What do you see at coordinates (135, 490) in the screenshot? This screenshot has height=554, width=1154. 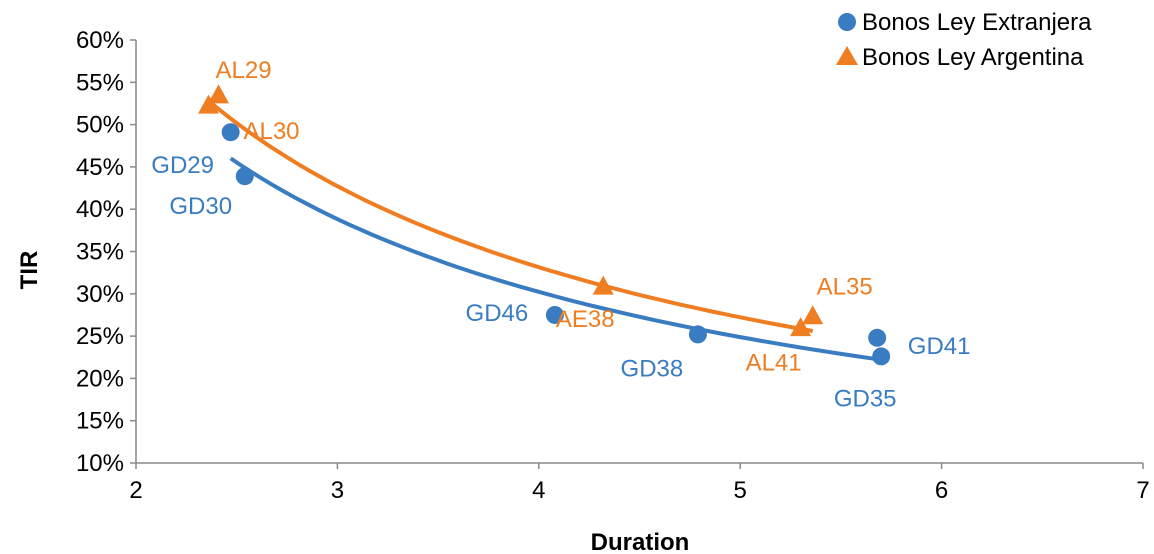 I see `x-tick-label: 2` at bounding box center [135, 490].